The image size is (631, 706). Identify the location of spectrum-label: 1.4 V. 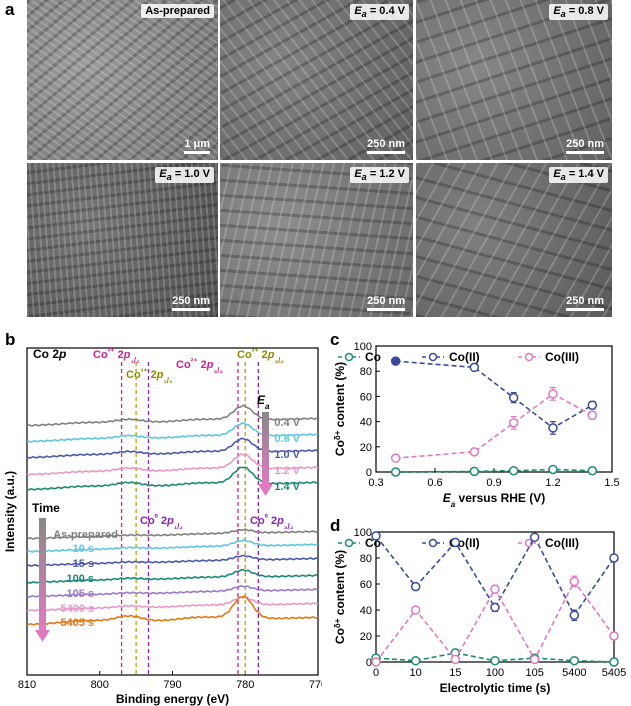
(287, 487).